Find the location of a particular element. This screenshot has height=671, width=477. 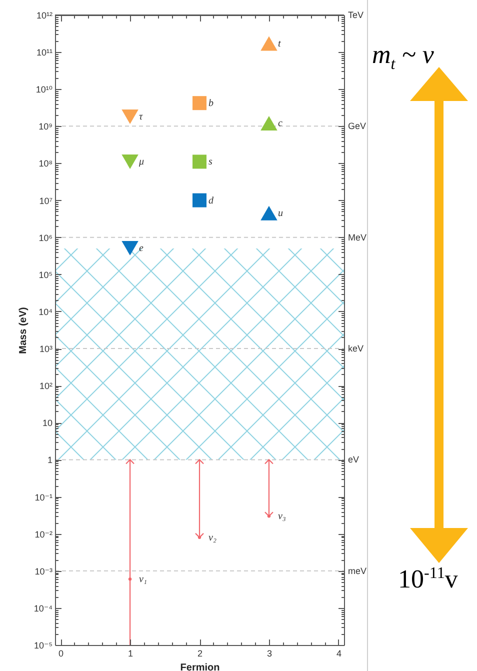

y-tick-label: 10⁻⁴ is located at coordinates (43, 608).